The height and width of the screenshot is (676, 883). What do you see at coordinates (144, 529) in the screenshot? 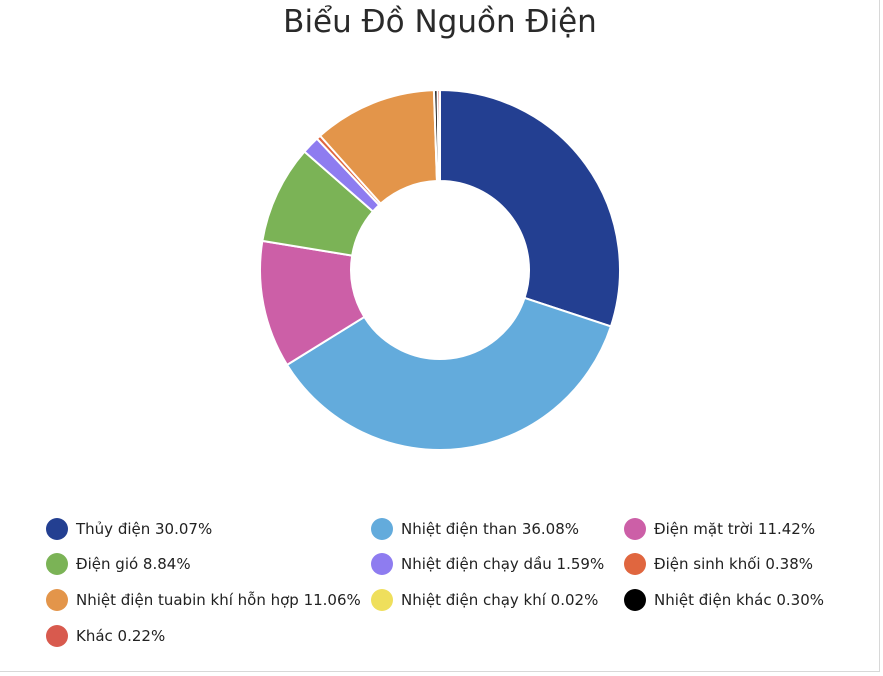
I see `legend-label: Thủy điện 30.07%` at bounding box center [144, 529].